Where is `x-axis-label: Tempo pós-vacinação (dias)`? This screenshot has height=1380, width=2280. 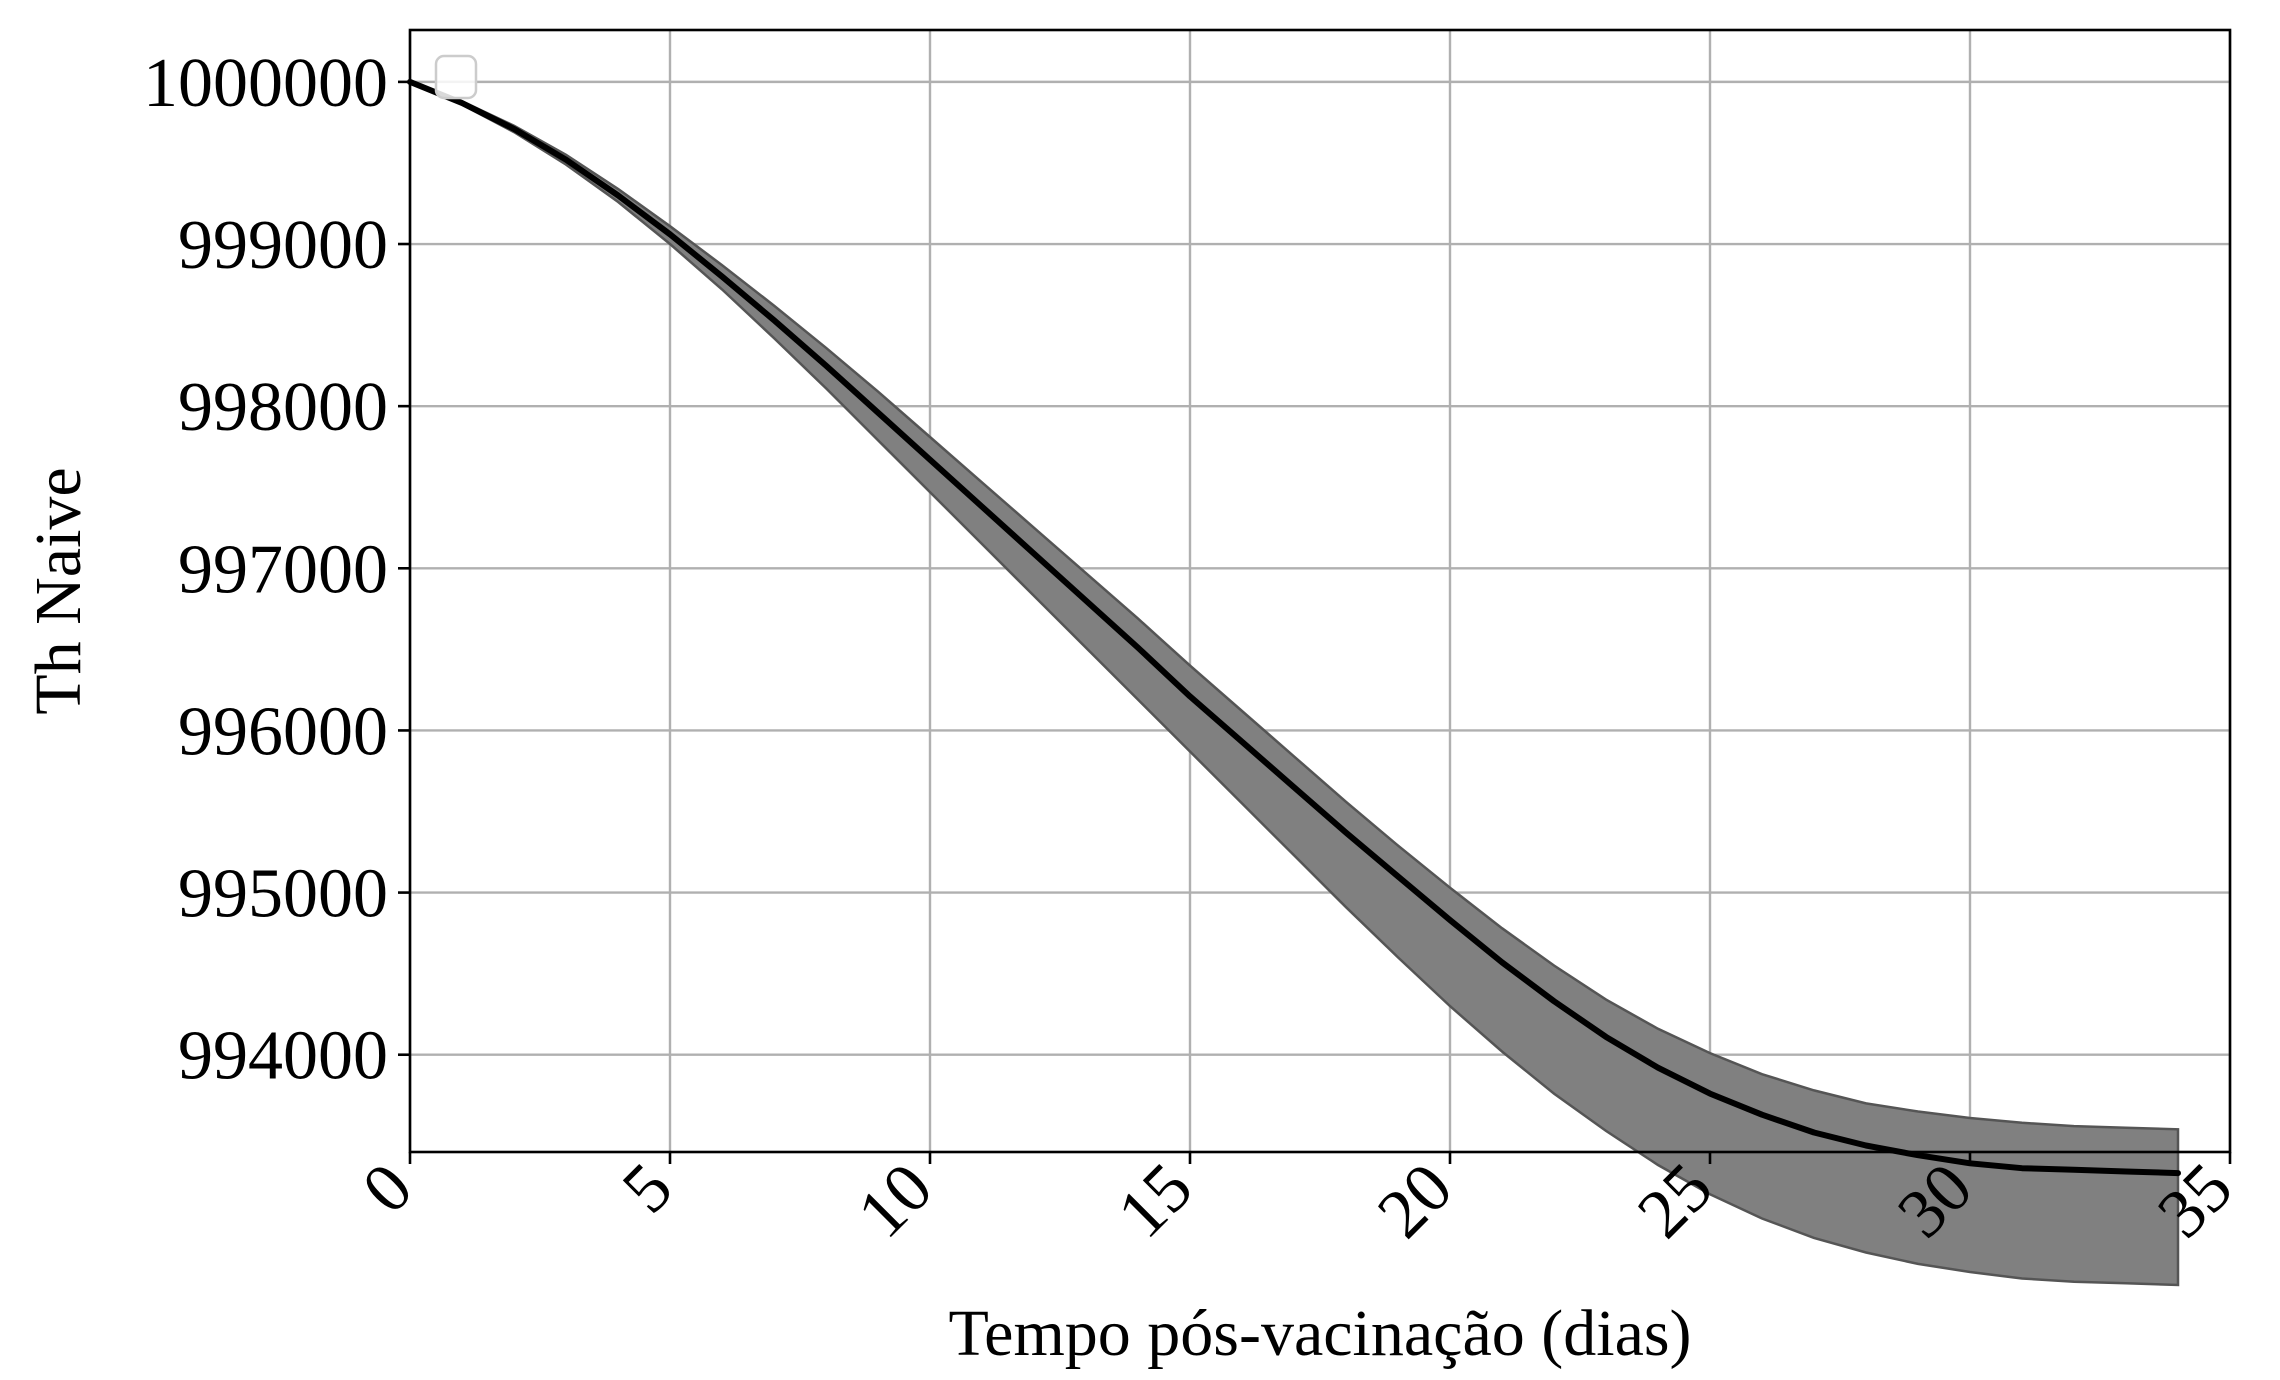 x-axis-label: Tempo pós-vacinação (dias) is located at coordinates (1319, 1333).